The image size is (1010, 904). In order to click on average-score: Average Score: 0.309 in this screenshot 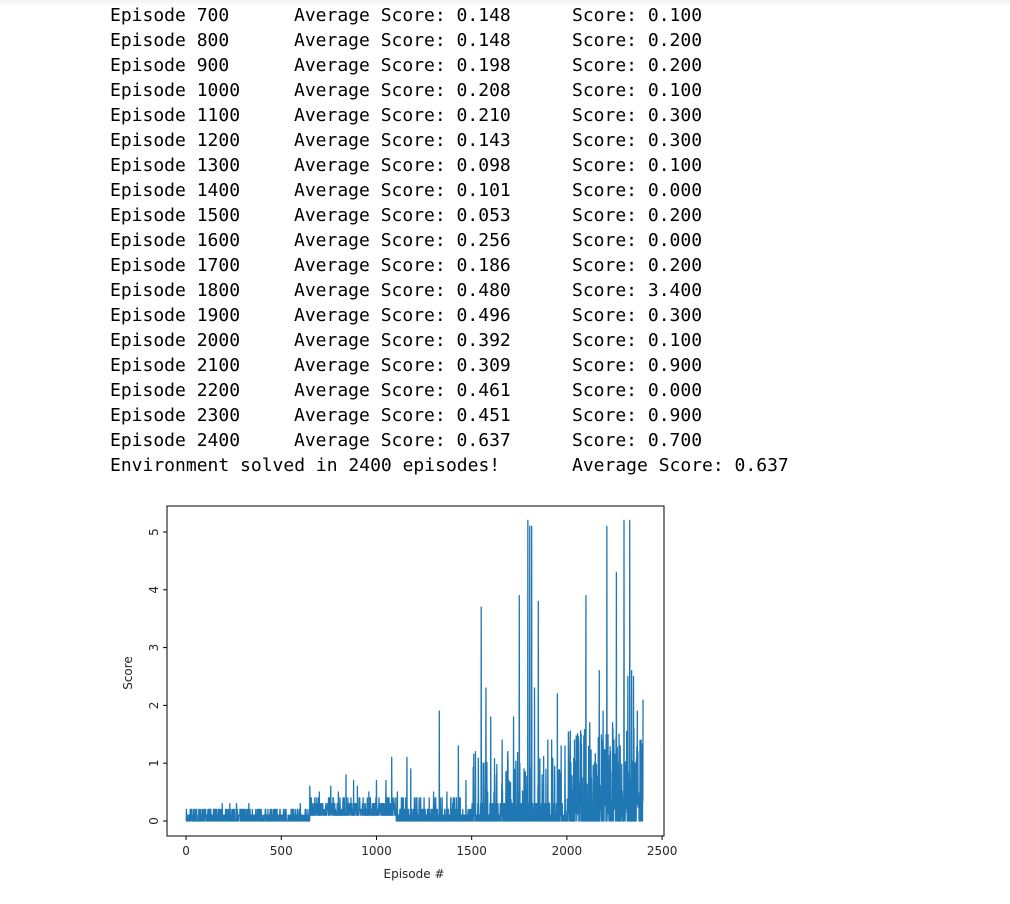, I will do `click(402, 365)`.